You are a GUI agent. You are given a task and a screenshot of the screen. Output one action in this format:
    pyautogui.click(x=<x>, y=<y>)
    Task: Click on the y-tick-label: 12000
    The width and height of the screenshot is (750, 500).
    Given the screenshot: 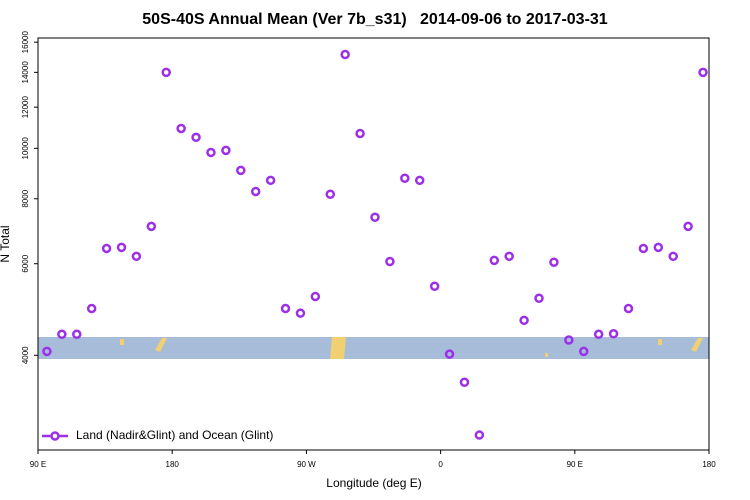 What is the action you would take?
    pyautogui.click(x=25, y=106)
    